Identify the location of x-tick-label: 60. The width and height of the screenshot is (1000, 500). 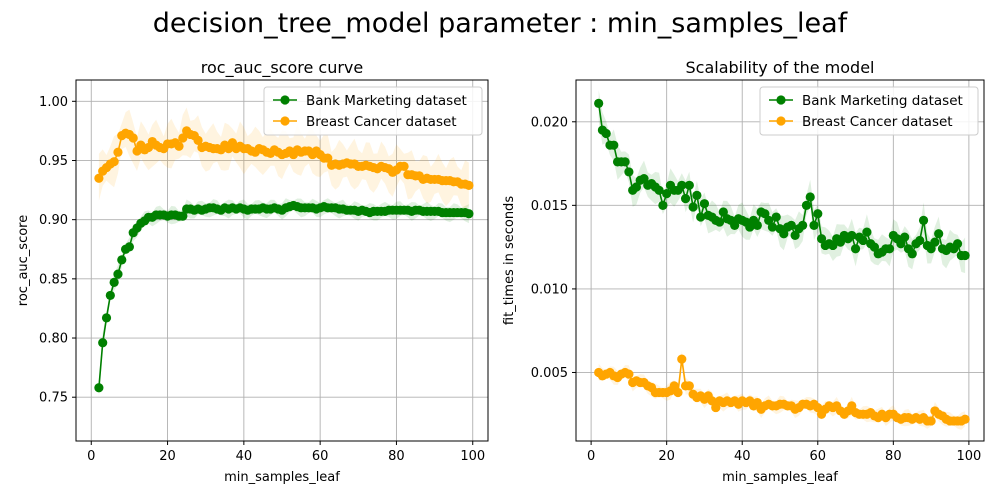
(818, 456).